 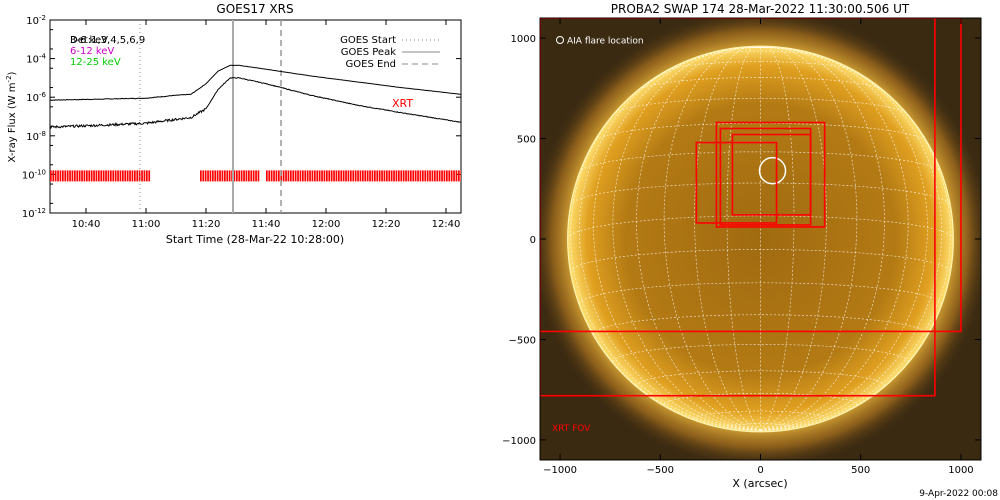 I want to click on marker-legend-label: GOES End, so click(x=371, y=64).